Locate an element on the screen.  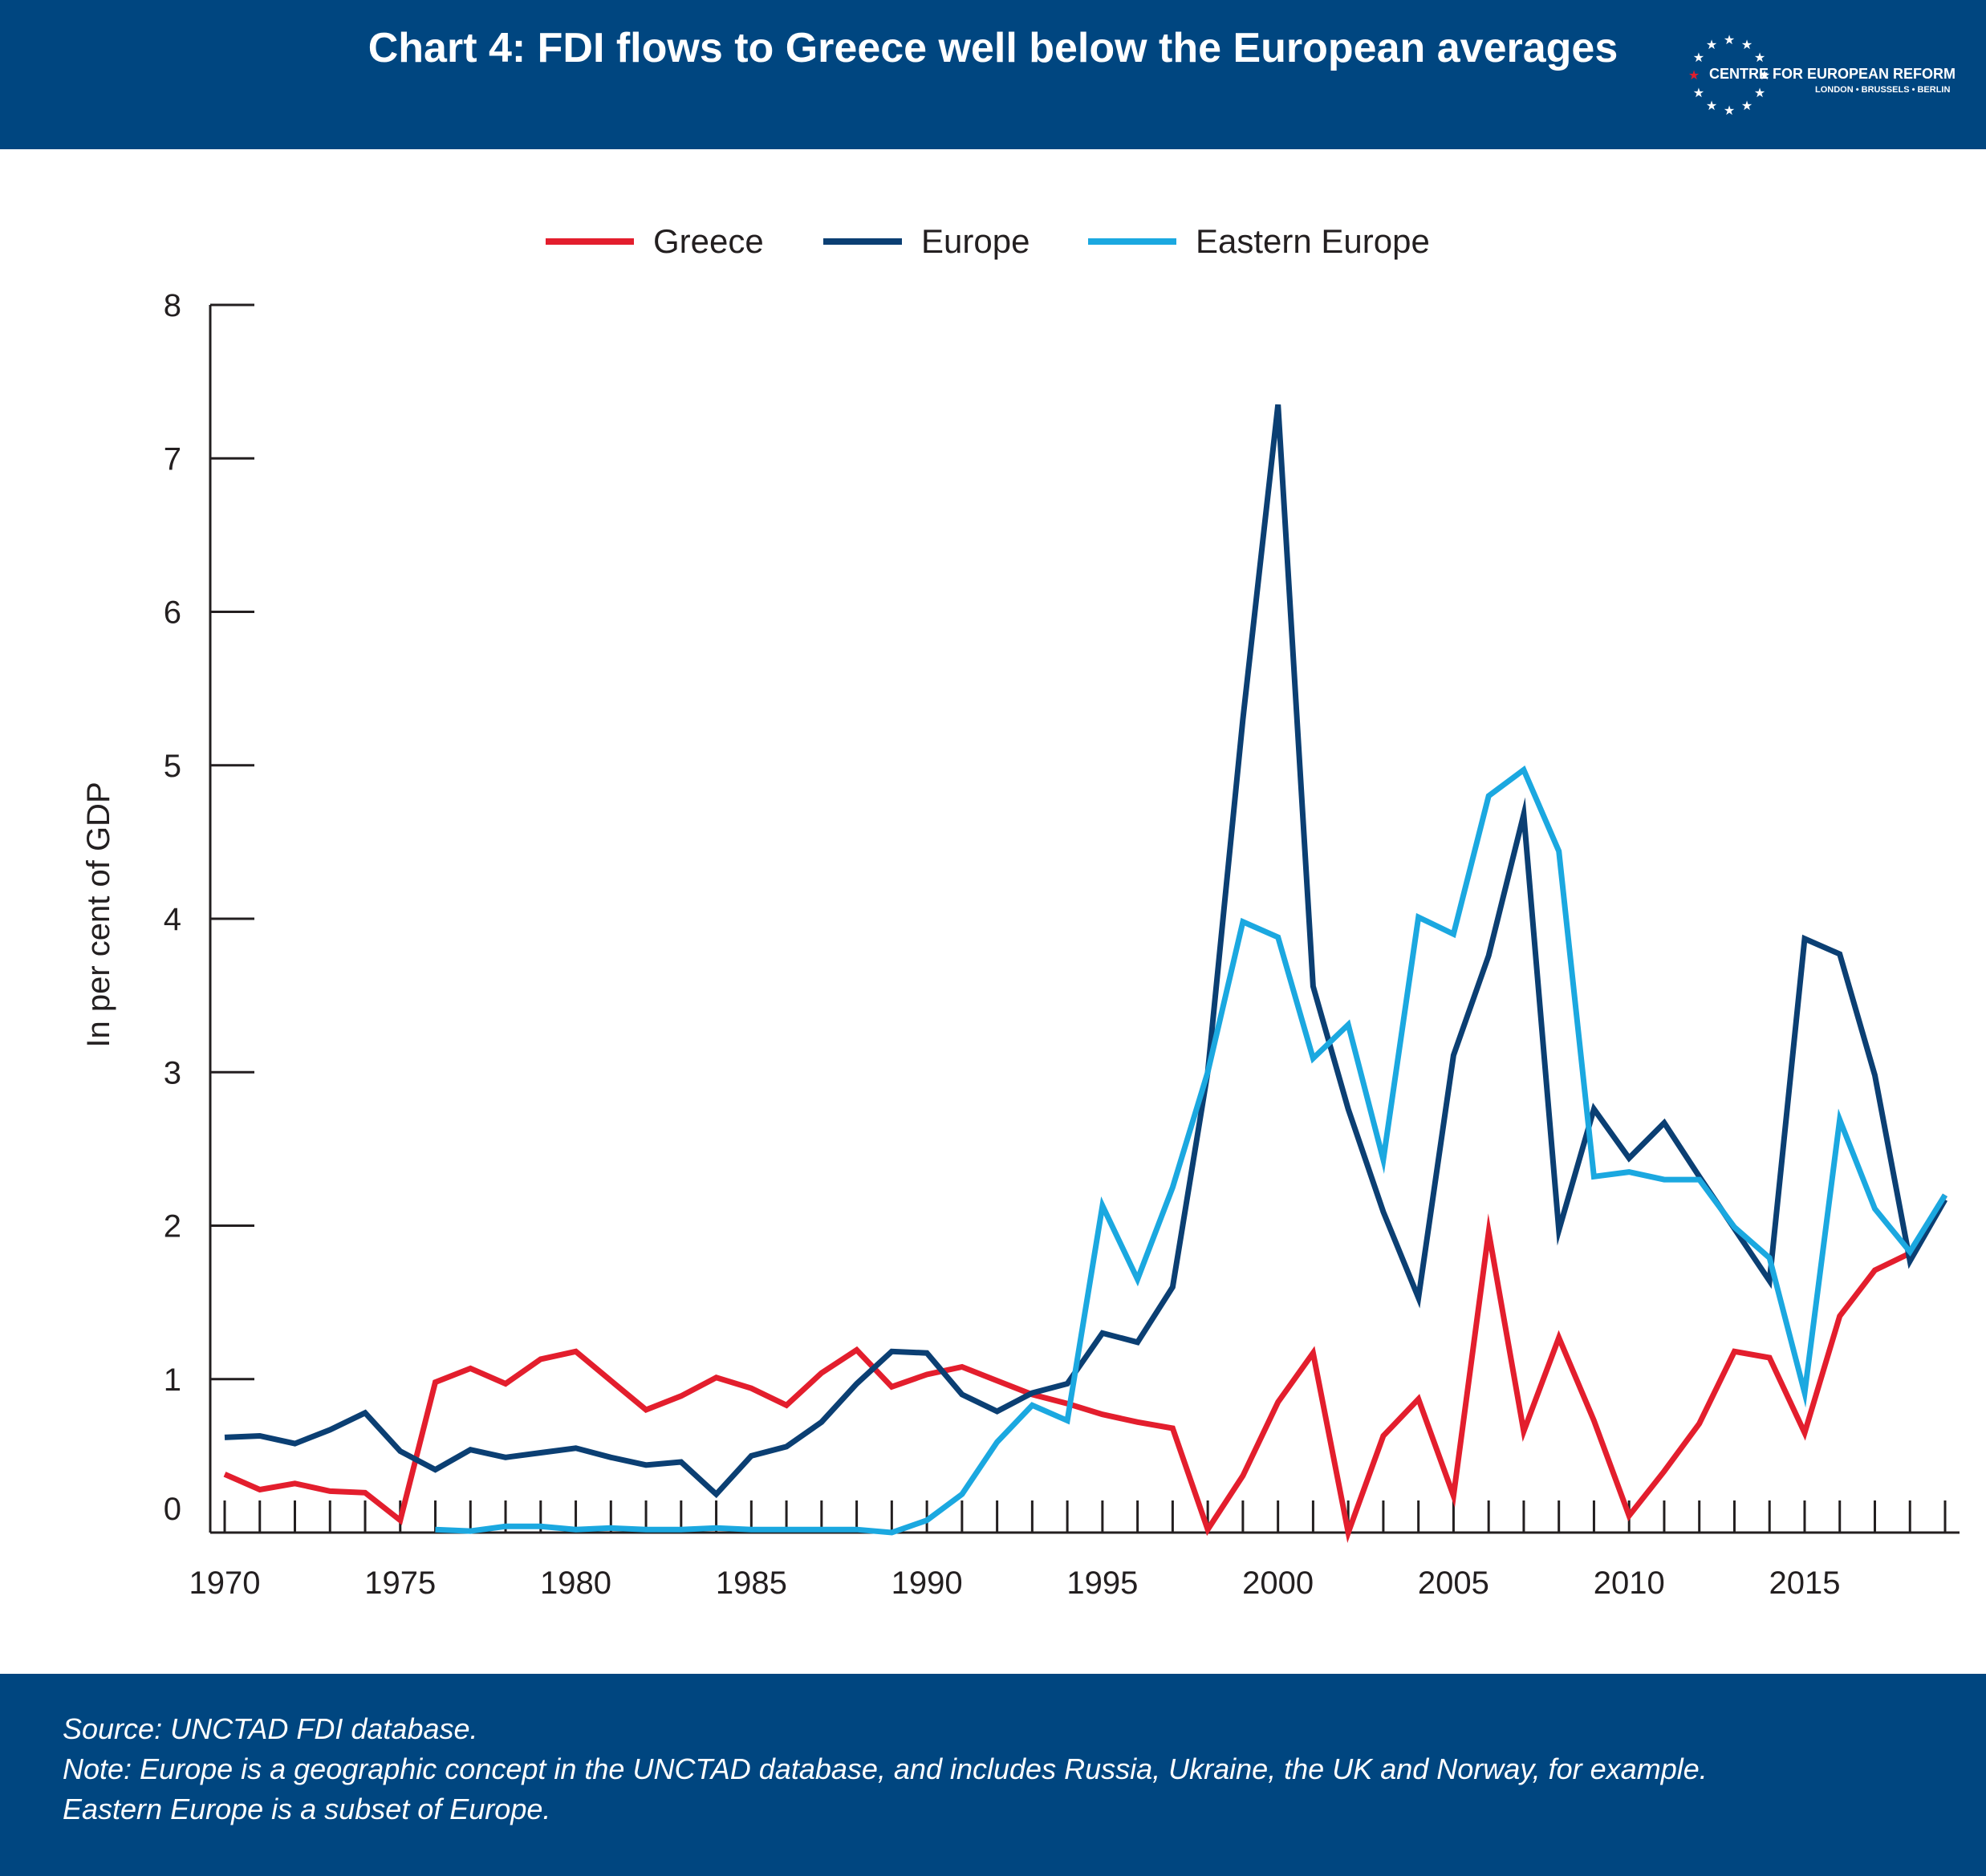
logo-name: CENTRE FOR EUROPEAN REFORM is located at coordinates (1832, 74).